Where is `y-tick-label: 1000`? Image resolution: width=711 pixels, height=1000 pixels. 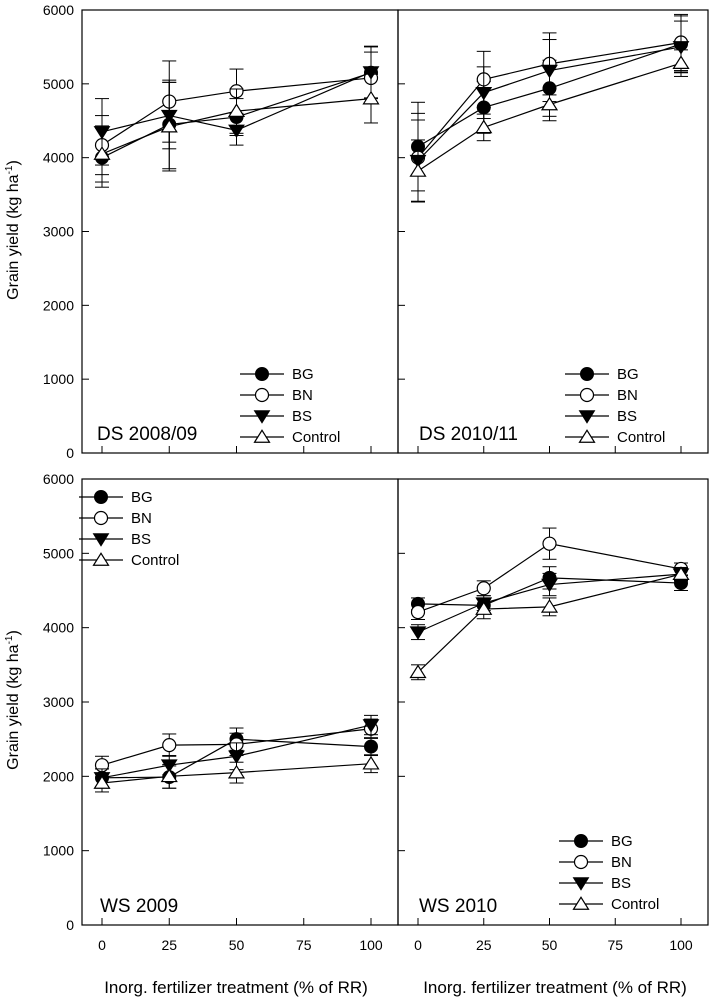
y-tick-label: 1000 is located at coordinates (58, 851).